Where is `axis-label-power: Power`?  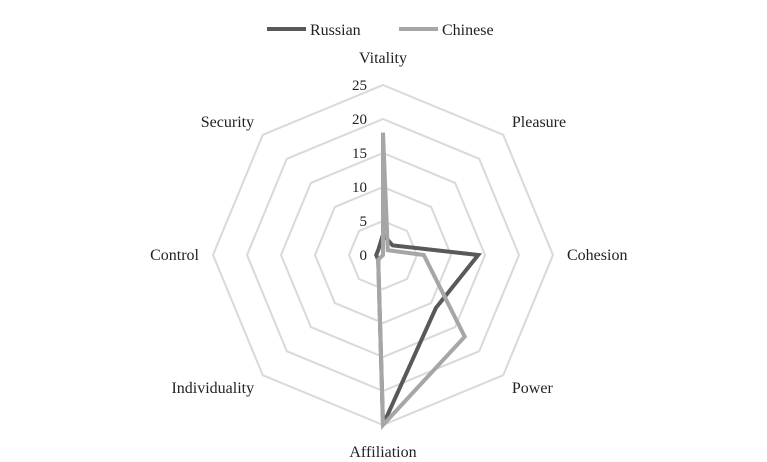 axis-label-power: Power is located at coordinates (533, 388).